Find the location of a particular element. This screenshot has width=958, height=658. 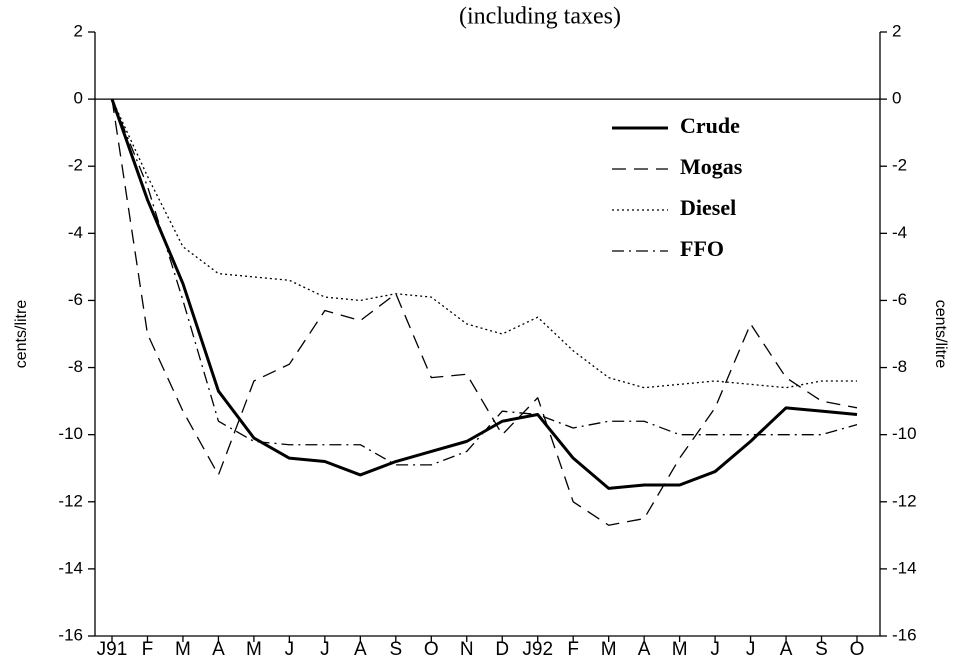

y-tick-label: -2 is located at coordinates (75, 165).